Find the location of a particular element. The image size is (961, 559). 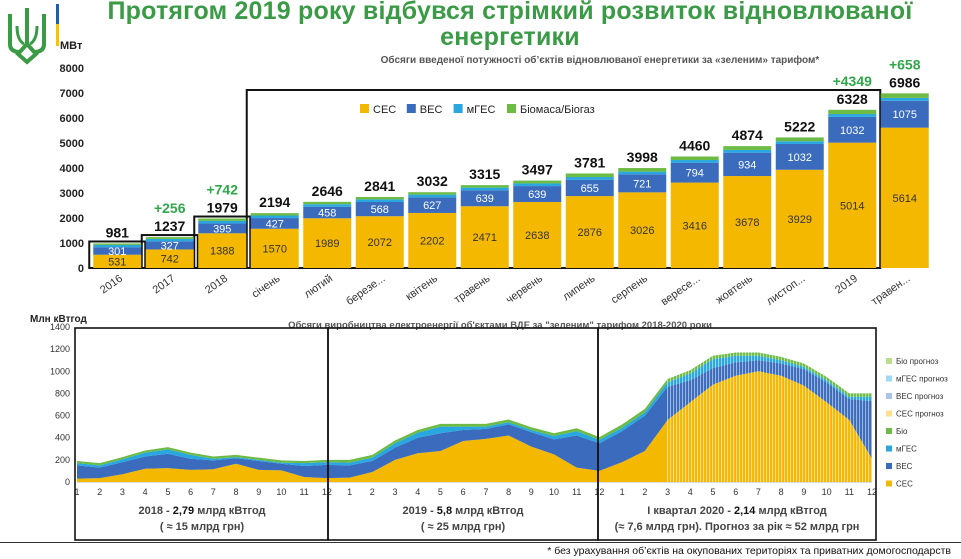

bar-total: 1979 is located at coordinates (222, 208).